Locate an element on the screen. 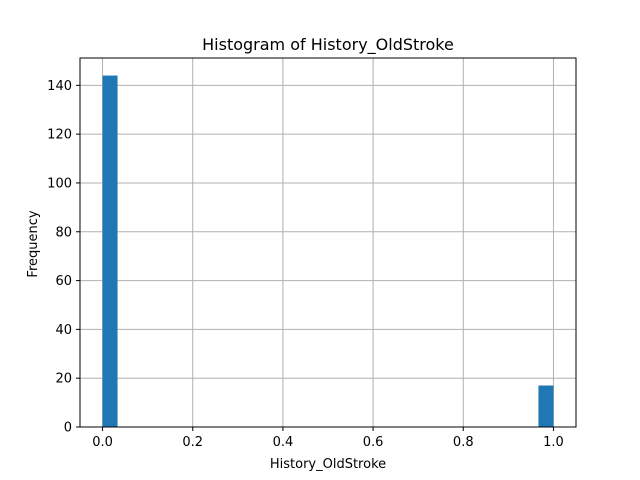 The image size is (640, 480). y-tick-label: 80 is located at coordinates (63, 232).